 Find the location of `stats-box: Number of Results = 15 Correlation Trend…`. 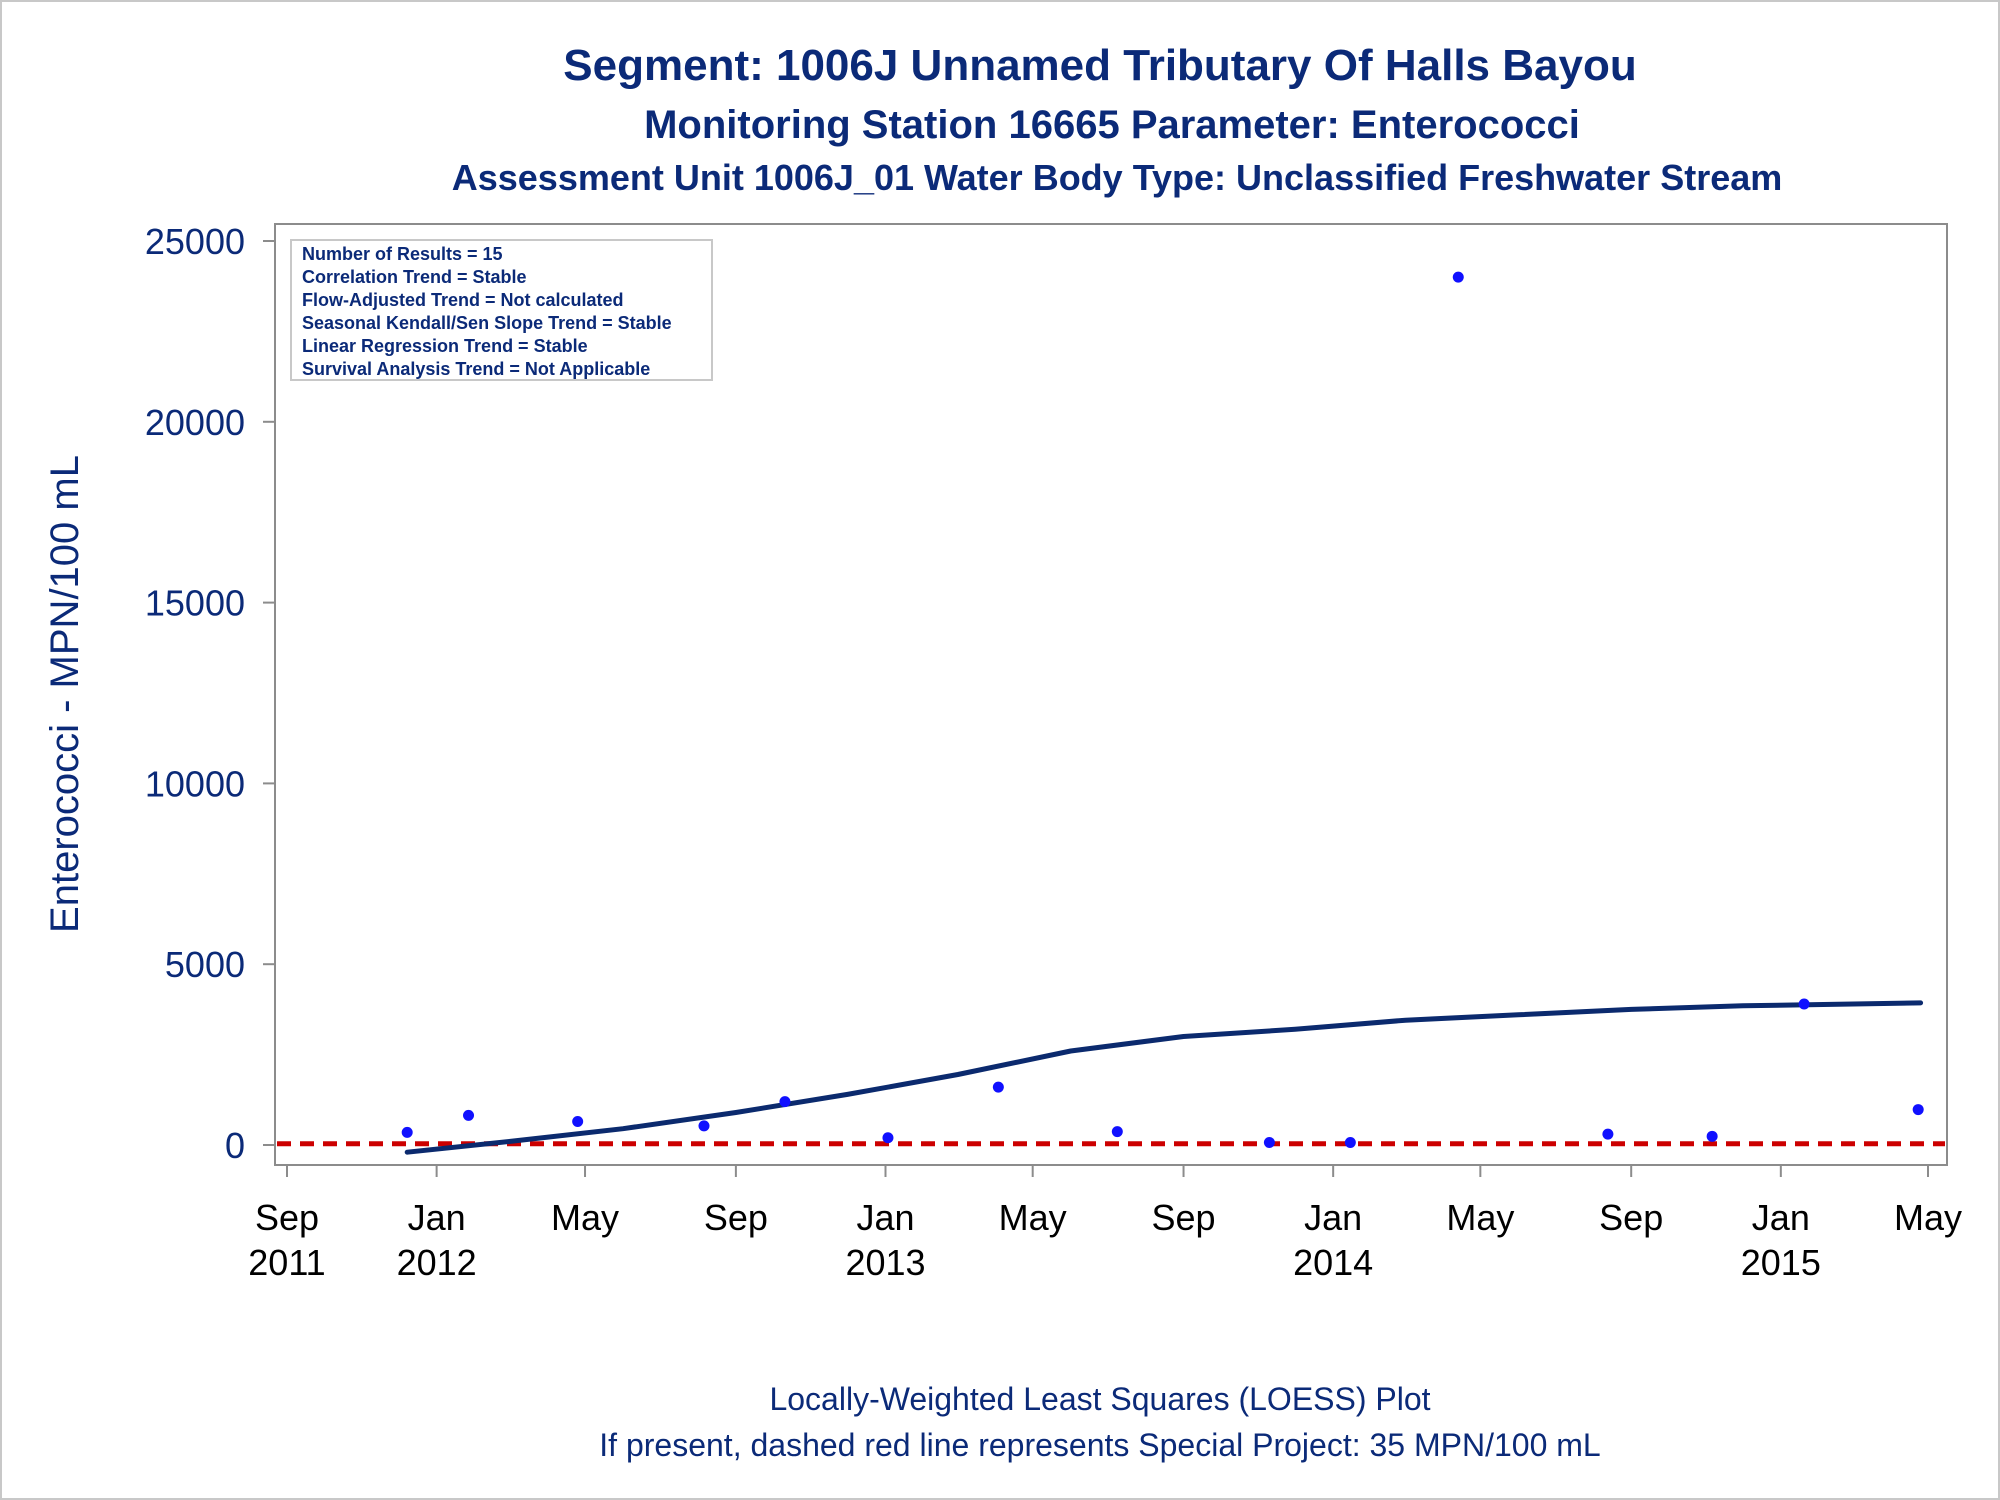

stats-box: Number of Results = 15 Correlation Trend… is located at coordinates (501, 310).